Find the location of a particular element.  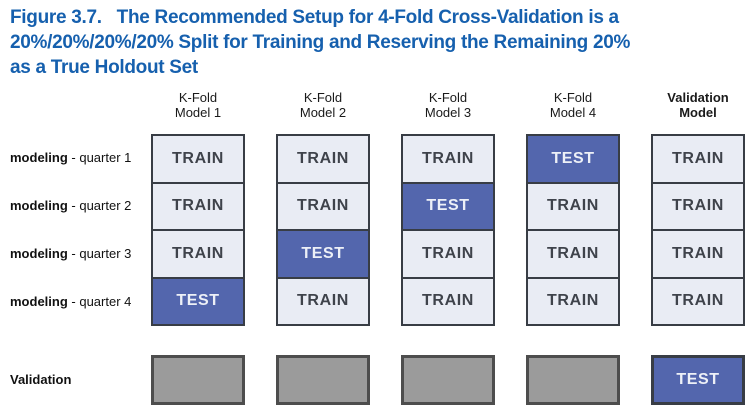

header-line: Model 1 is located at coordinates (198, 112).